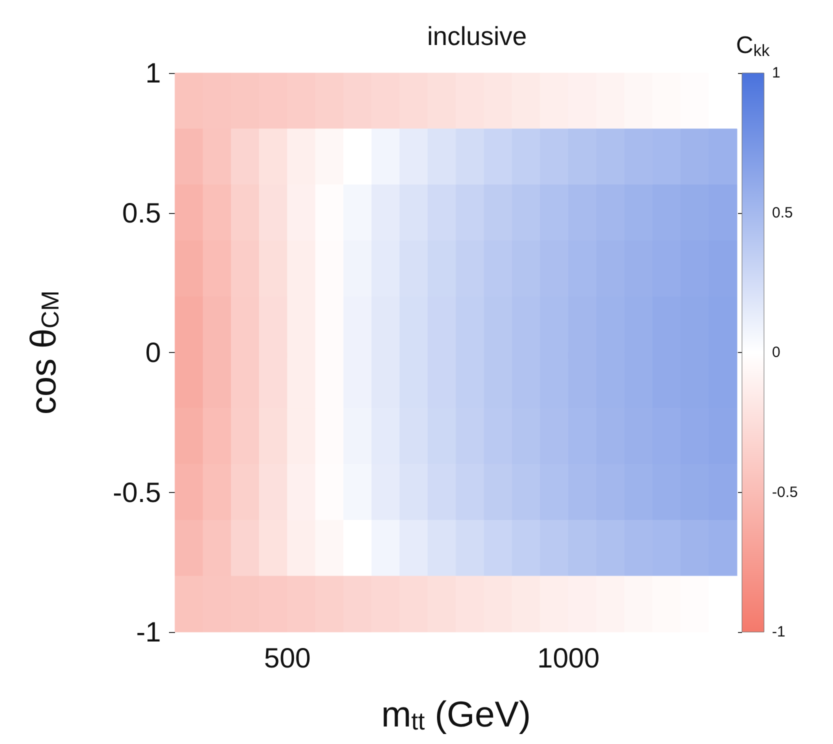 The width and height of the screenshot is (833, 744). I want to click on color-bar-label: -0.5, so click(785, 492).